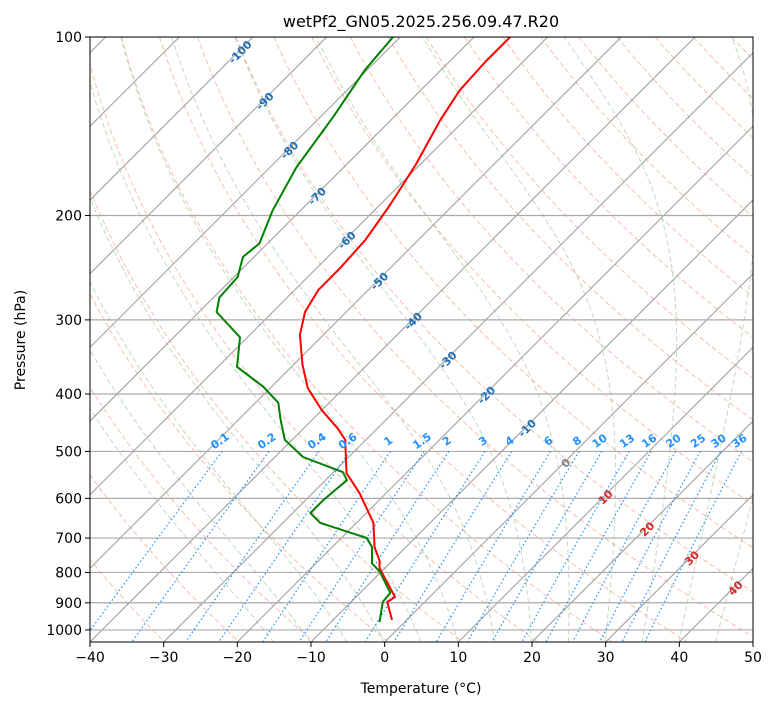 The image size is (775, 708). What do you see at coordinates (346, 239) in the screenshot?
I see `isotherm-label: -60` at bounding box center [346, 239].